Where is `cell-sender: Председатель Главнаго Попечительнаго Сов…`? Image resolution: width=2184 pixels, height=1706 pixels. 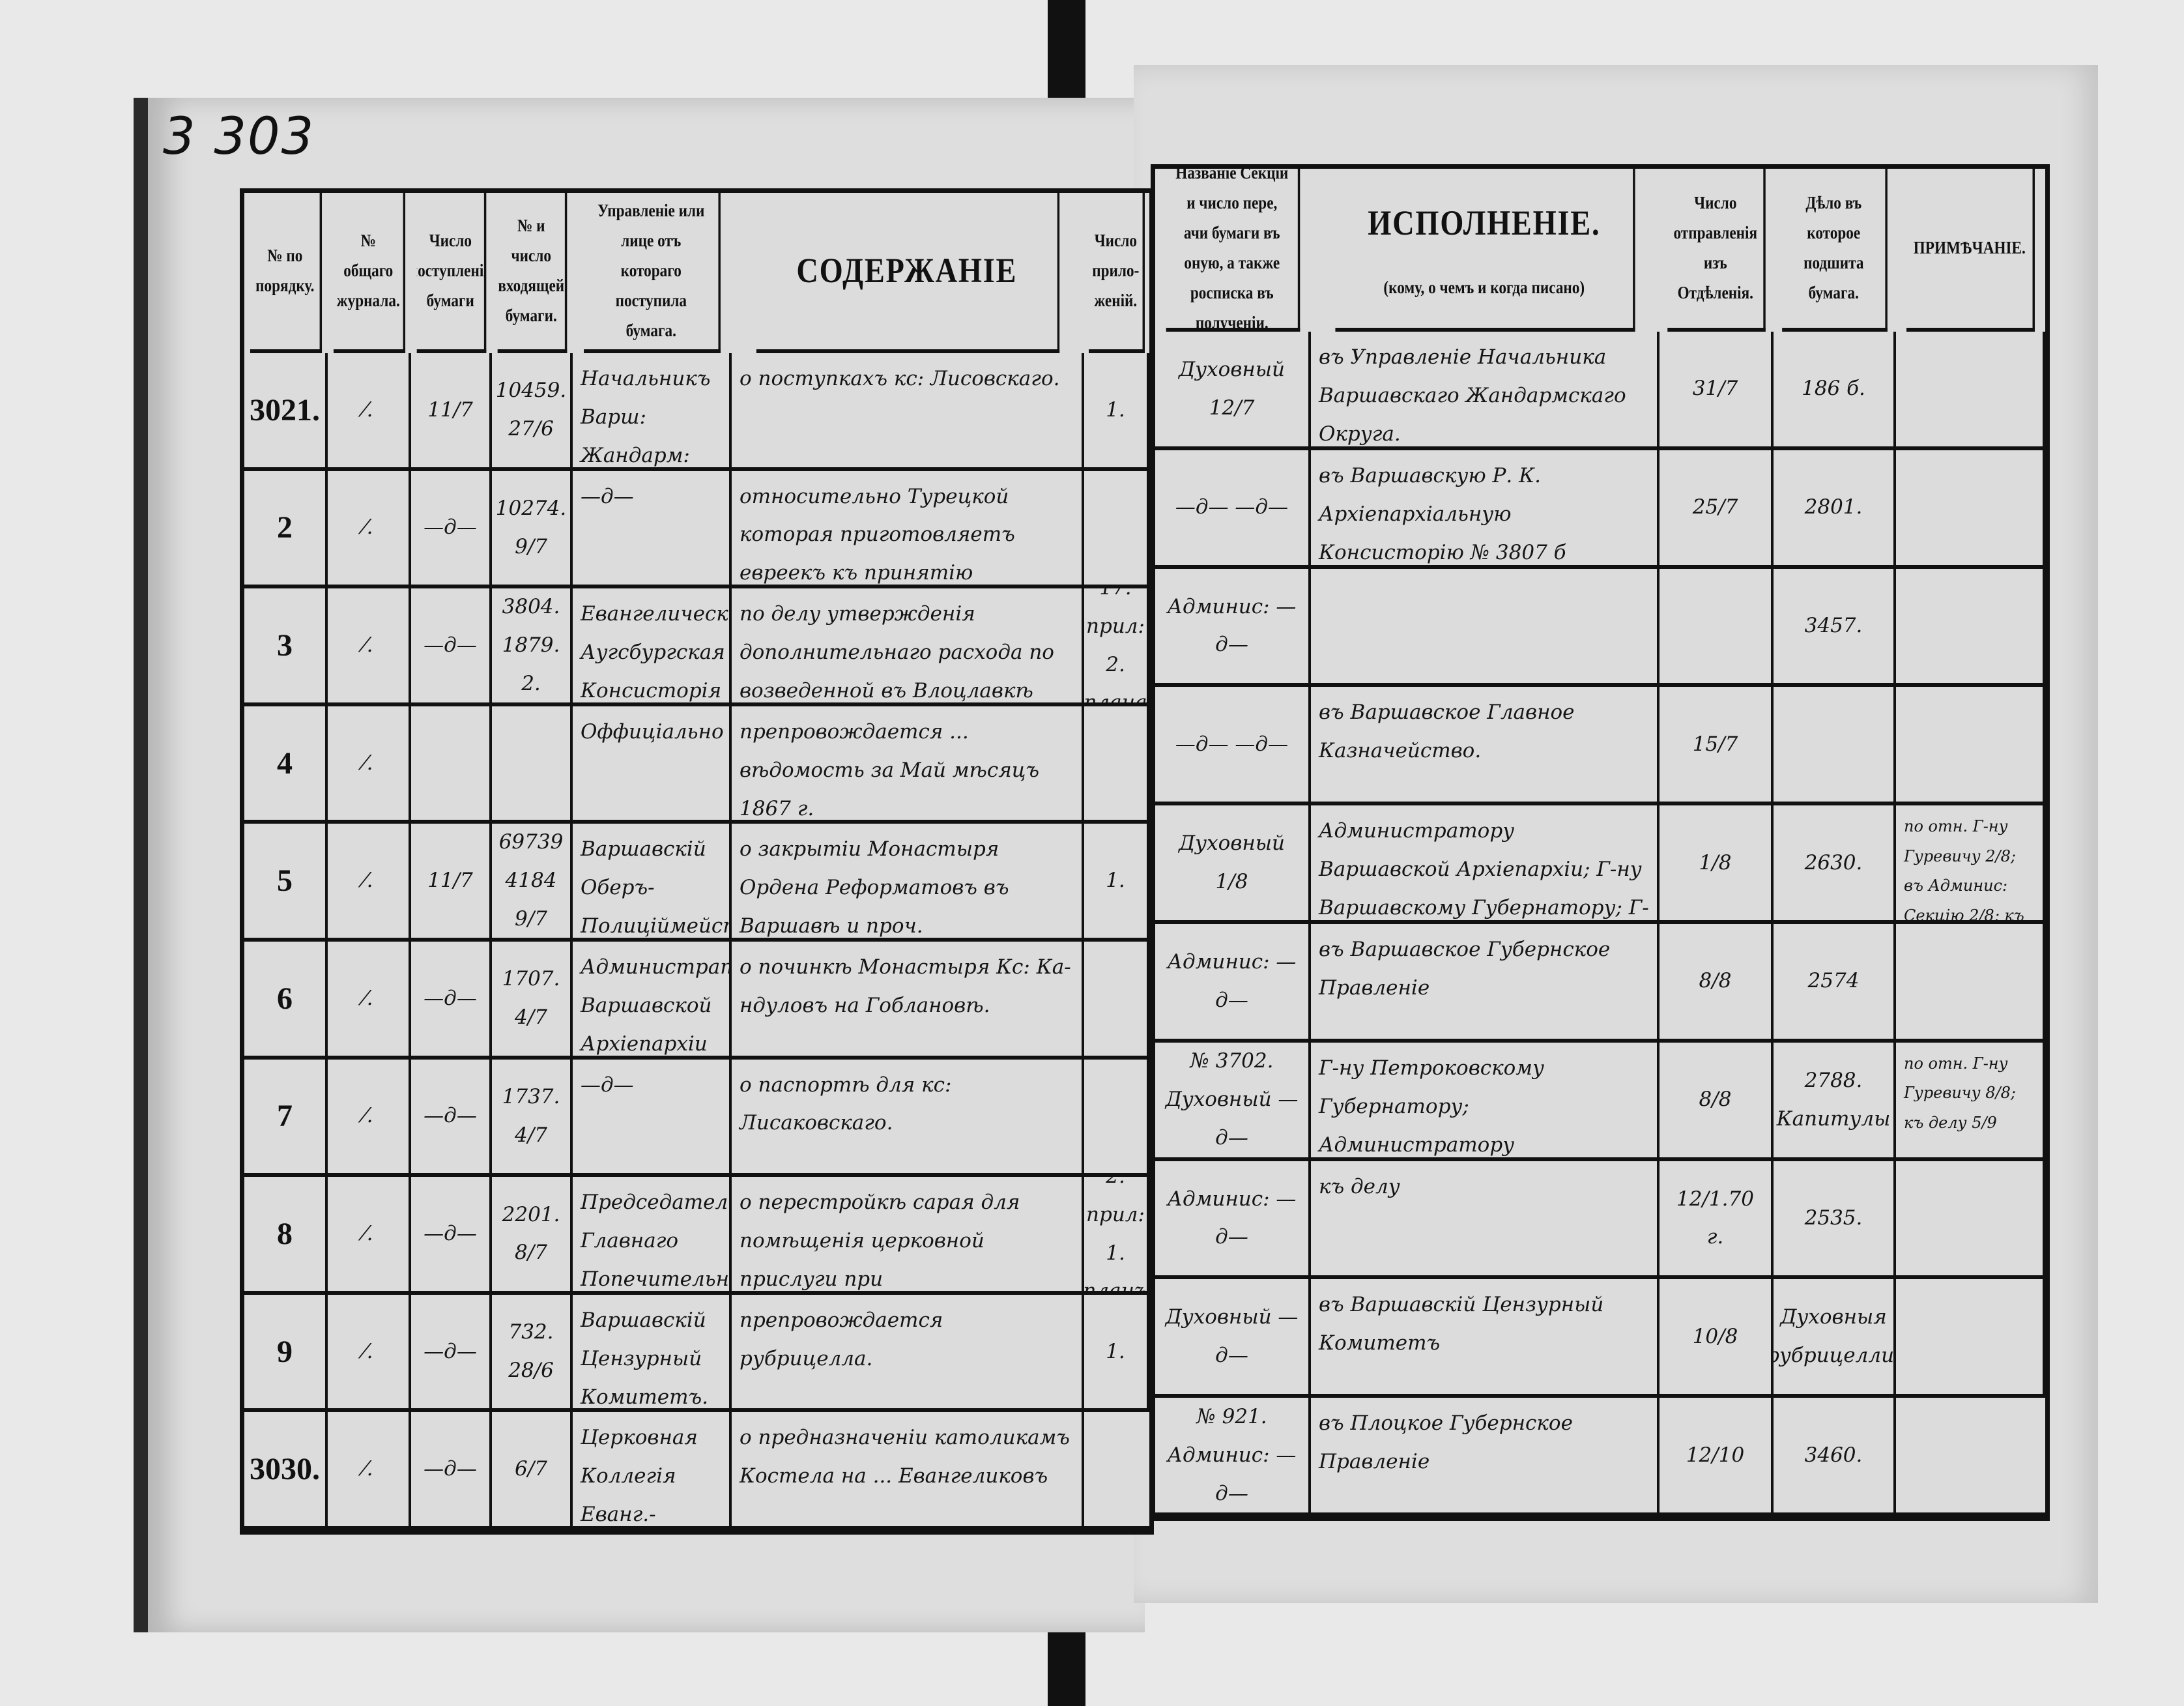 cell-sender: Председатель Главнаго Попечительнаго Сов… is located at coordinates (652, 1236).